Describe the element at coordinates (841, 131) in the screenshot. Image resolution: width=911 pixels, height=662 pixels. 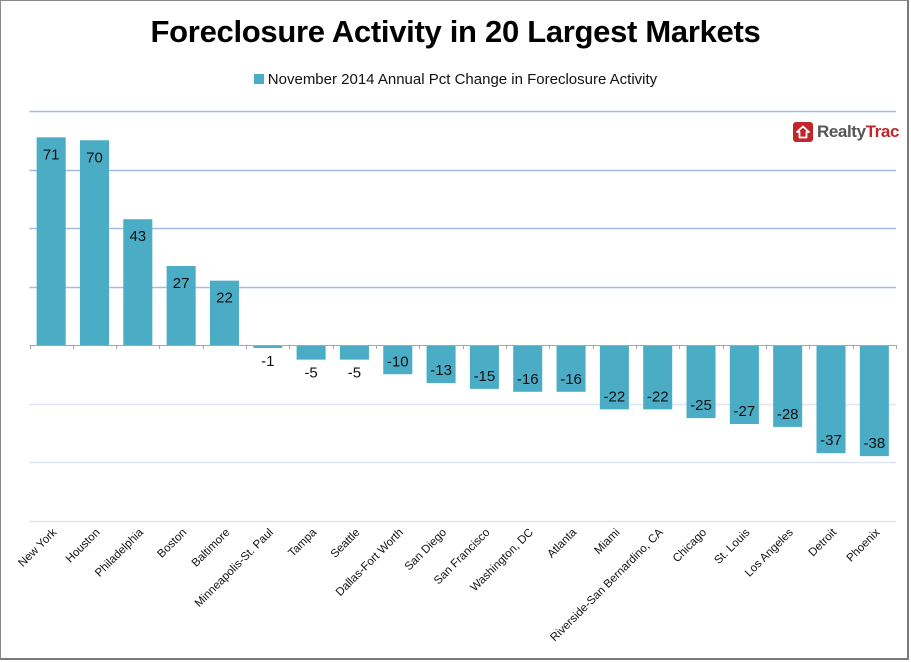
I see `logo-text-realty: Realty` at that location.